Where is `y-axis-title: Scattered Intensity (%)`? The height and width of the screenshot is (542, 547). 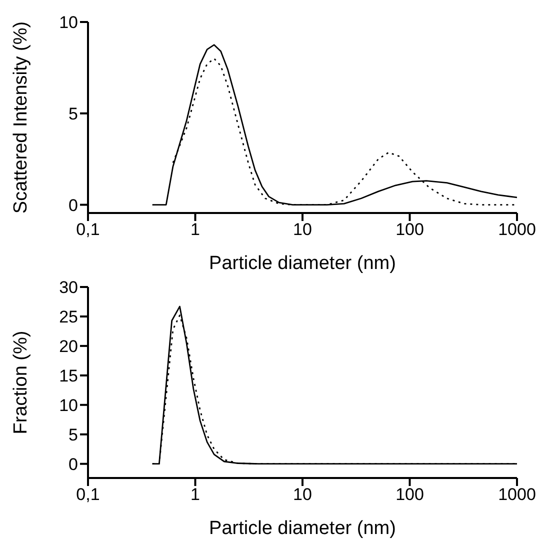 y-axis-title: Scattered Intensity (%) is located at coordinates (21, 117).